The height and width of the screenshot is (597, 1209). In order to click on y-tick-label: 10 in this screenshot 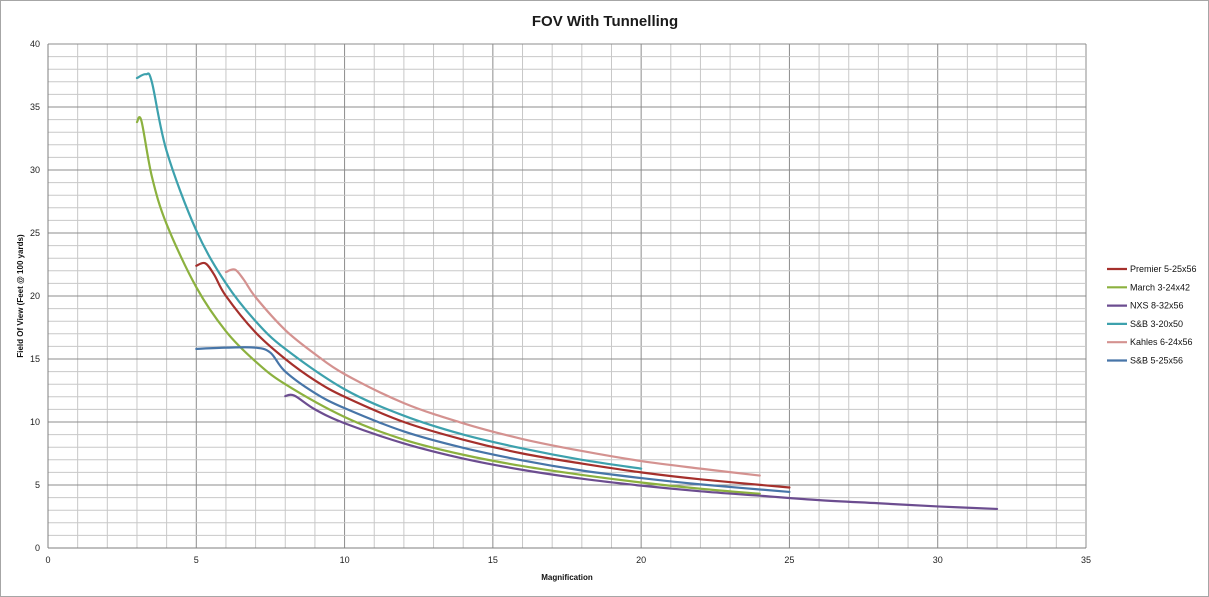, I will do `click(35, 422)`.